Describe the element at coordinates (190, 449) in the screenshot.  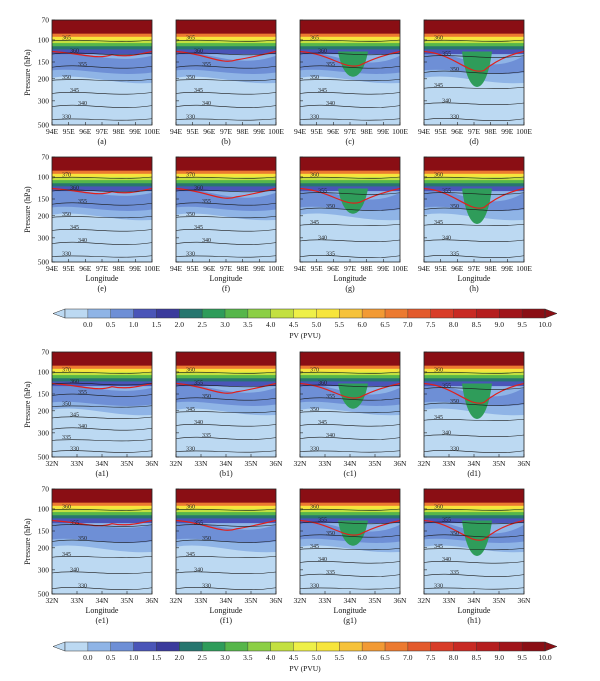
I see `isentrope-label: 330` at that location.